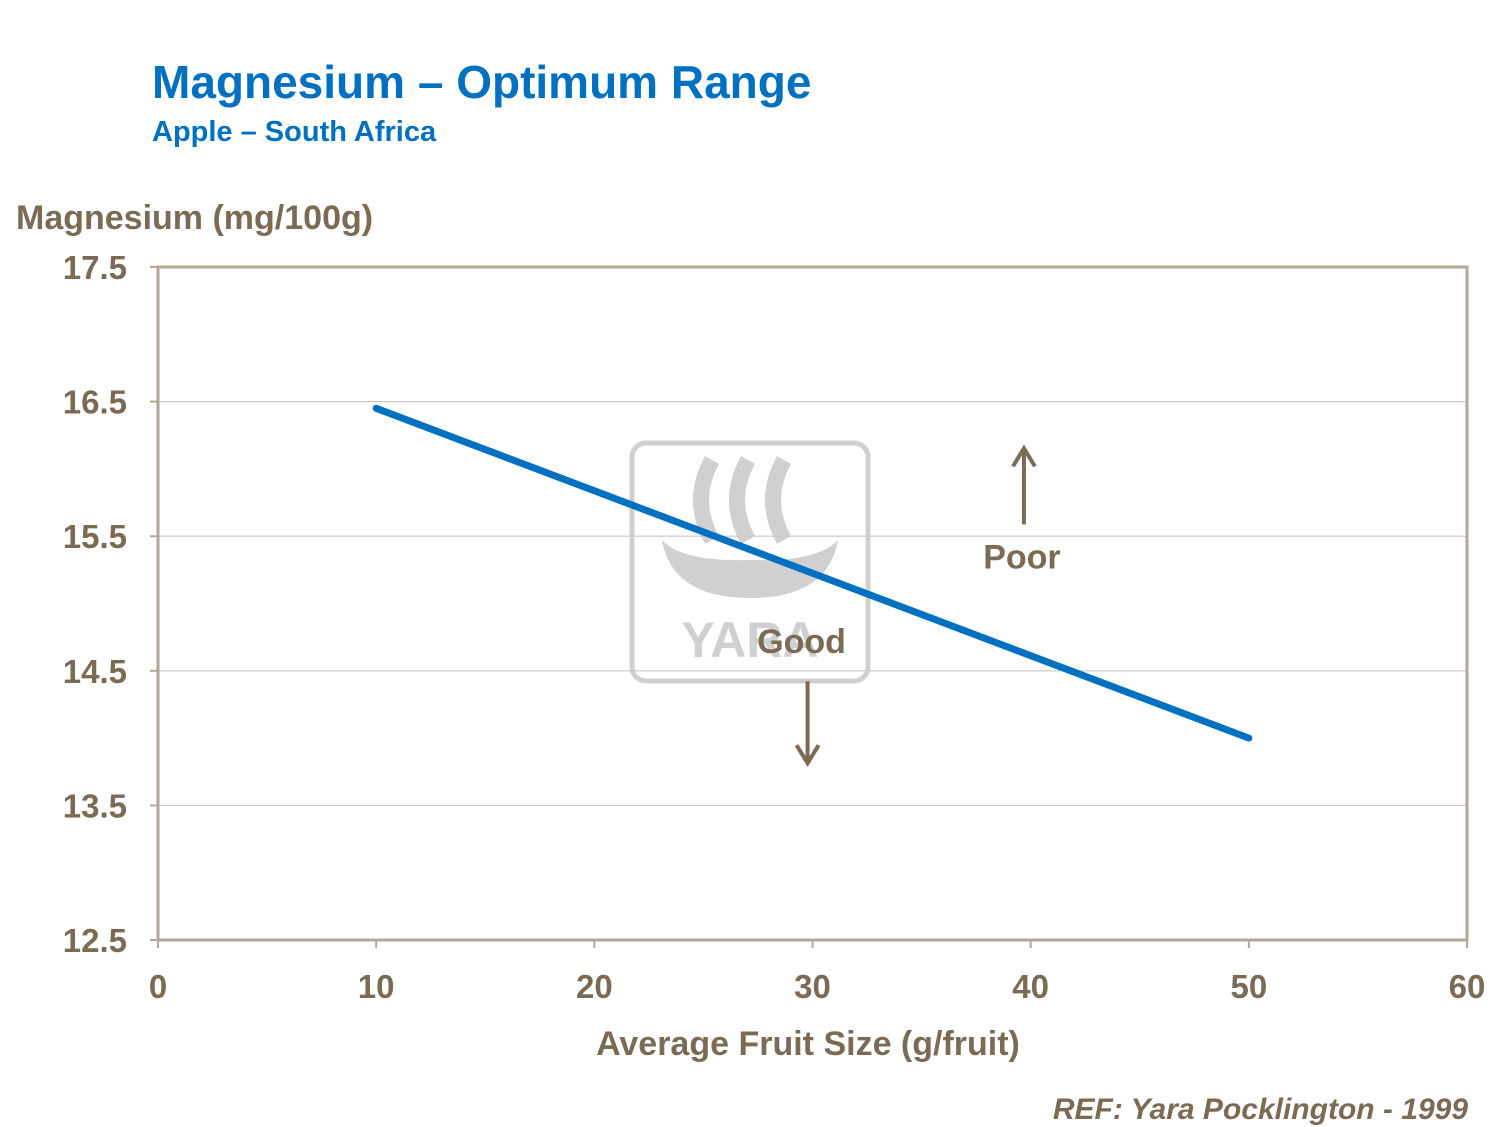 This screenshot has width=1500, height=1127. Describe the element at coordinates (294, 132) in the screenshot. I see `page-subtitle: Apple – South Africa` at that location.